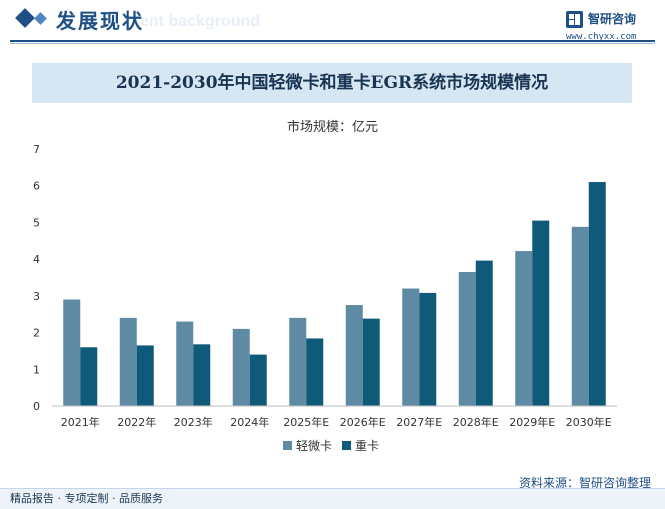 The height and width of the screenshot is (509, 665). Describe the element at coordinates (332, 498) in the screenshot. I see `footer-bar` at that location.